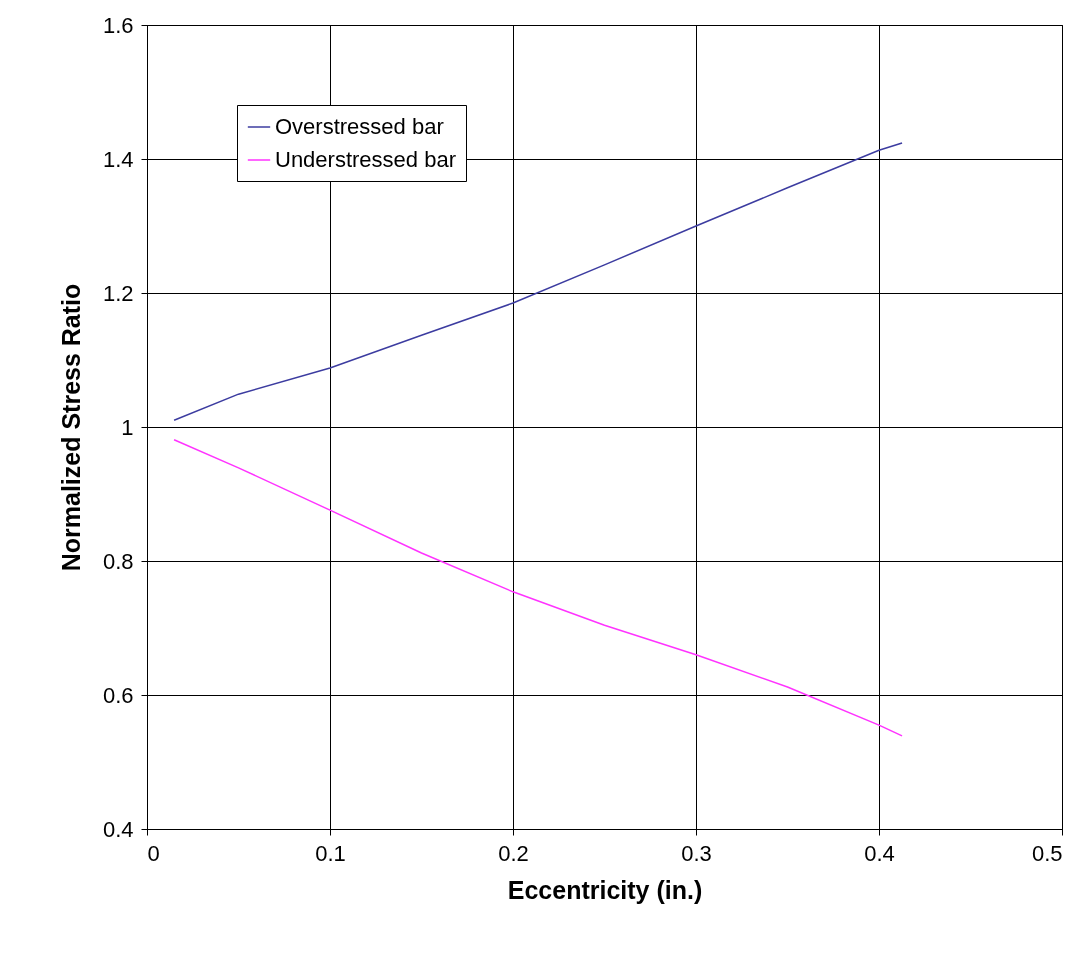  I want to click on y-tick-label: 0.4, so click(118, 829).